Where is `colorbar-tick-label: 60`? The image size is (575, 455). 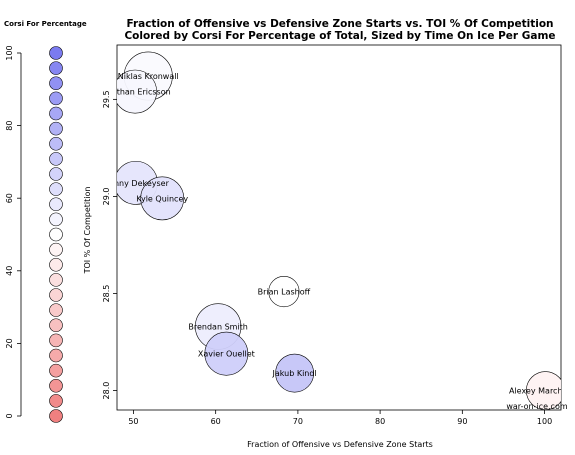
colorbar-tick-label: 60 is located at coordinates (9, 198).